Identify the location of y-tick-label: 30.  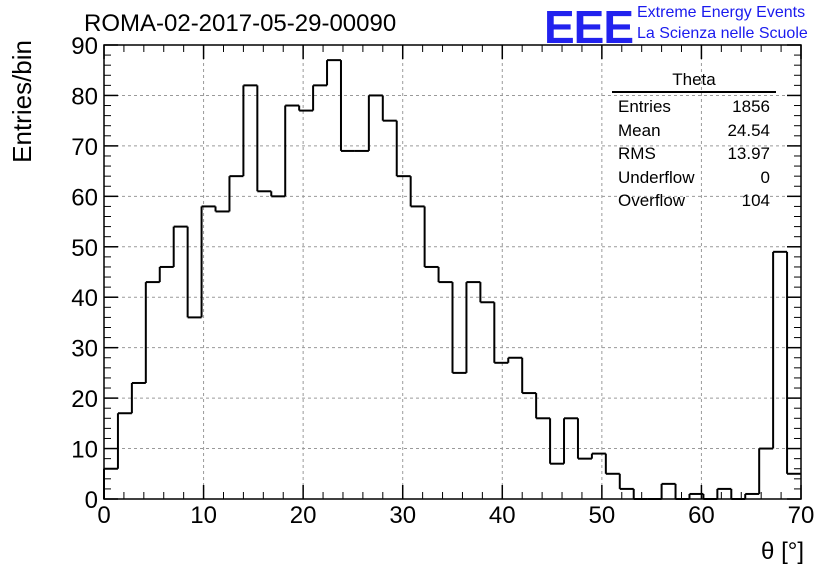
(84, 349).